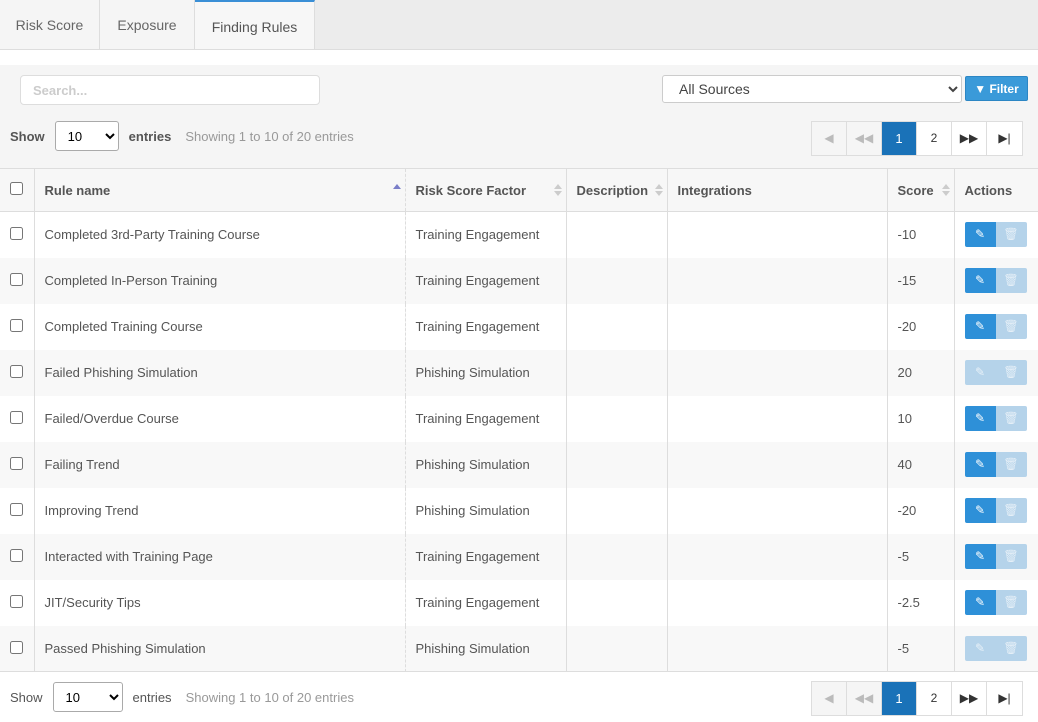 The width and height of the screenshot is (1038, 722). What do you see at coordinates (220, 418) in the screenshot?
I see `rule-name-cell: Failed/Overdue Course` at bounding box center [220, 418].